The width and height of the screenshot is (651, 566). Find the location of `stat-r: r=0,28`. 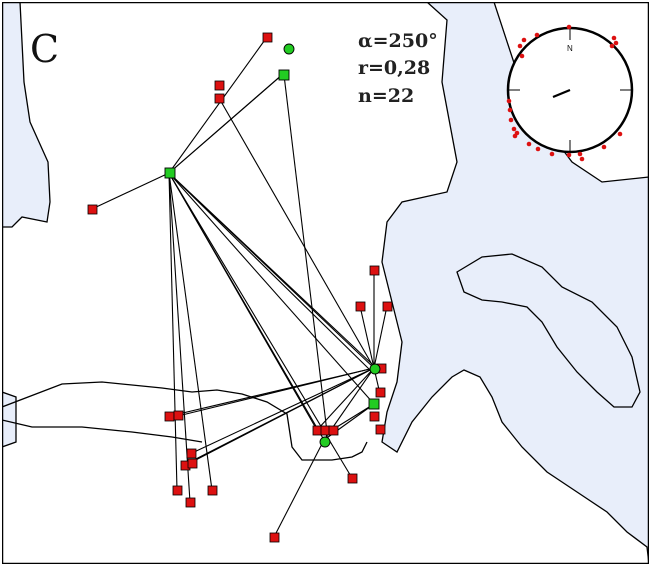

stat-r: r=0,28 is located at coordinates (394, 68).